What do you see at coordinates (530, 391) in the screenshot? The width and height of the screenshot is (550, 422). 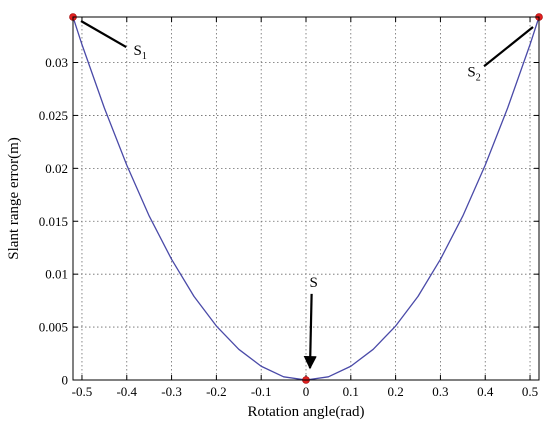 I see `x-tick-label: 0.5` at bounding box center [530, 391].